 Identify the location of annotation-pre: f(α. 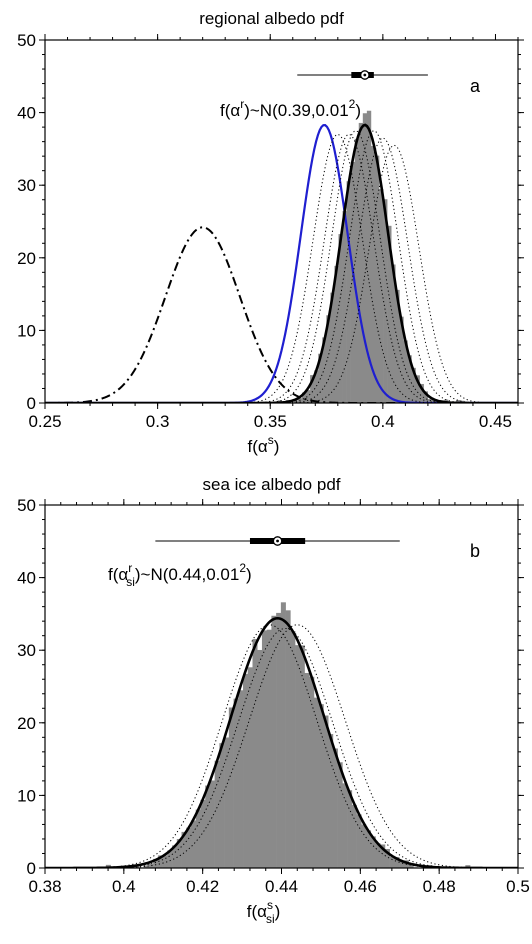
(230, 110).